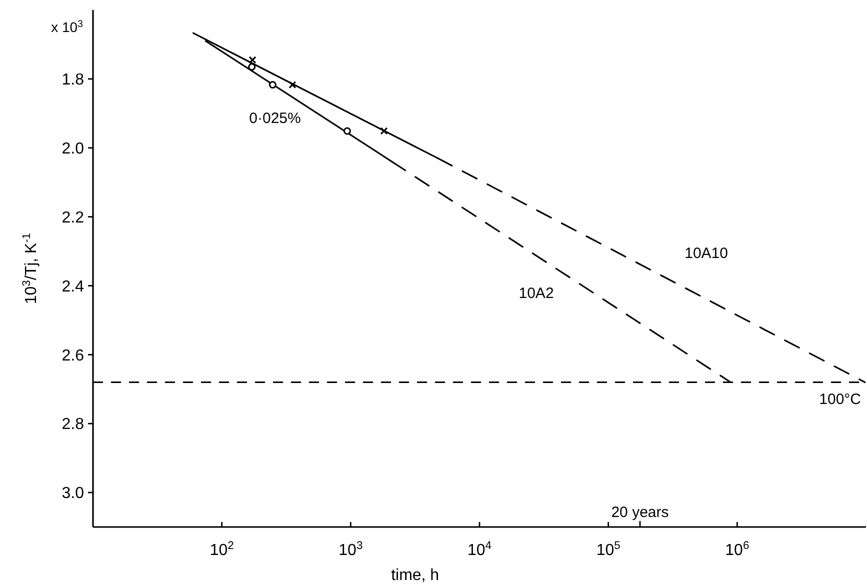 Image resolution: width=867 pixels, height=584 pixels. Describe the element at coordinates (73, 355) in the screenshot. I see `y-tick-label: 2.6` at that location.